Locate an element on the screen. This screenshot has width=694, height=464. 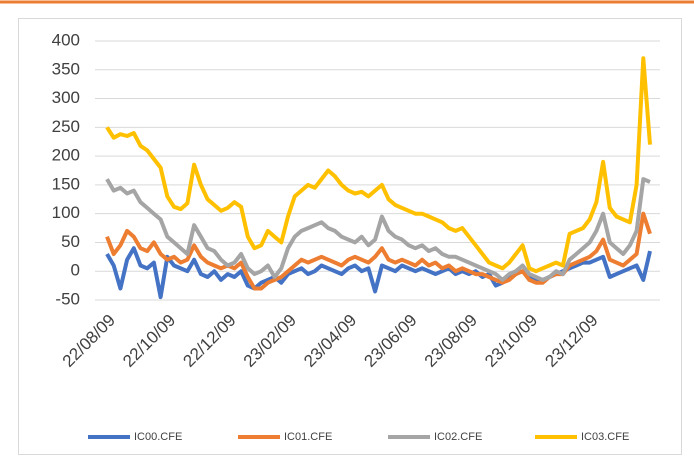
legend-label: IC00.CFE is located at coordinates (158, 437).